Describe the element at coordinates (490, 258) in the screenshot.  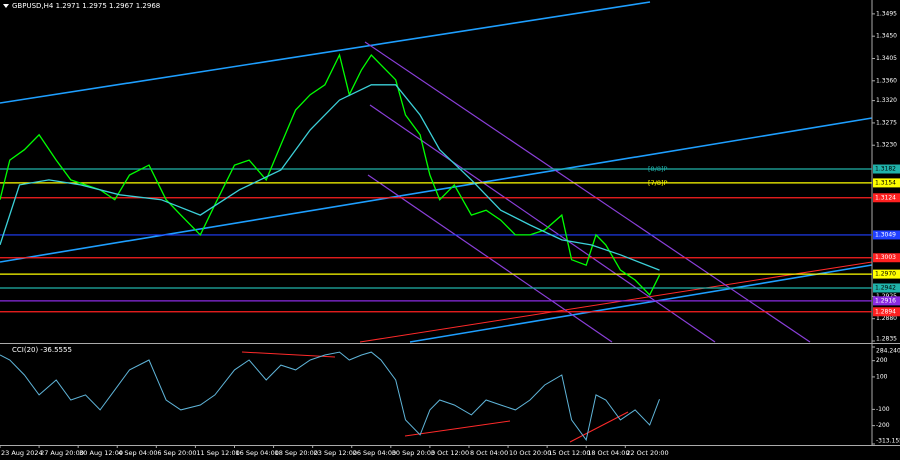
I see `channel-line` at that location.